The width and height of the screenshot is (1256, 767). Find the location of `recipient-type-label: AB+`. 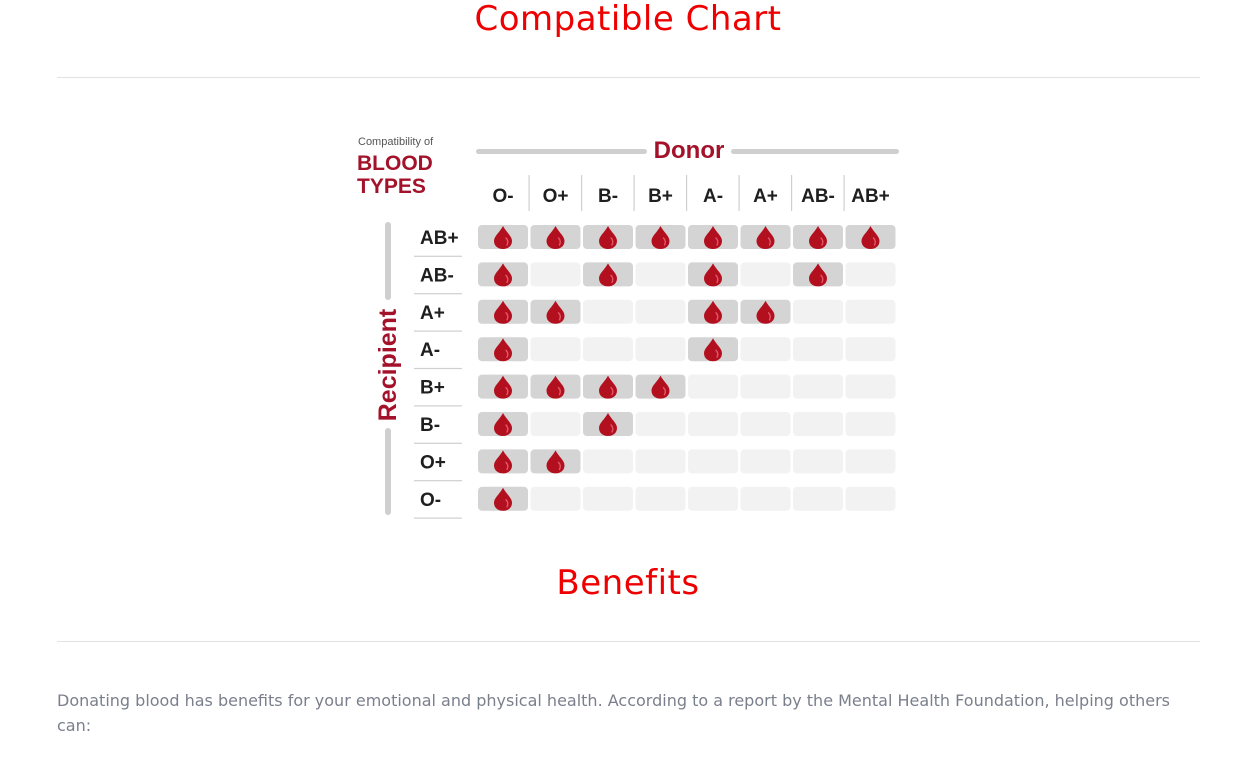

recipient-type-label: AB+ is located at coordinates (439, 238).